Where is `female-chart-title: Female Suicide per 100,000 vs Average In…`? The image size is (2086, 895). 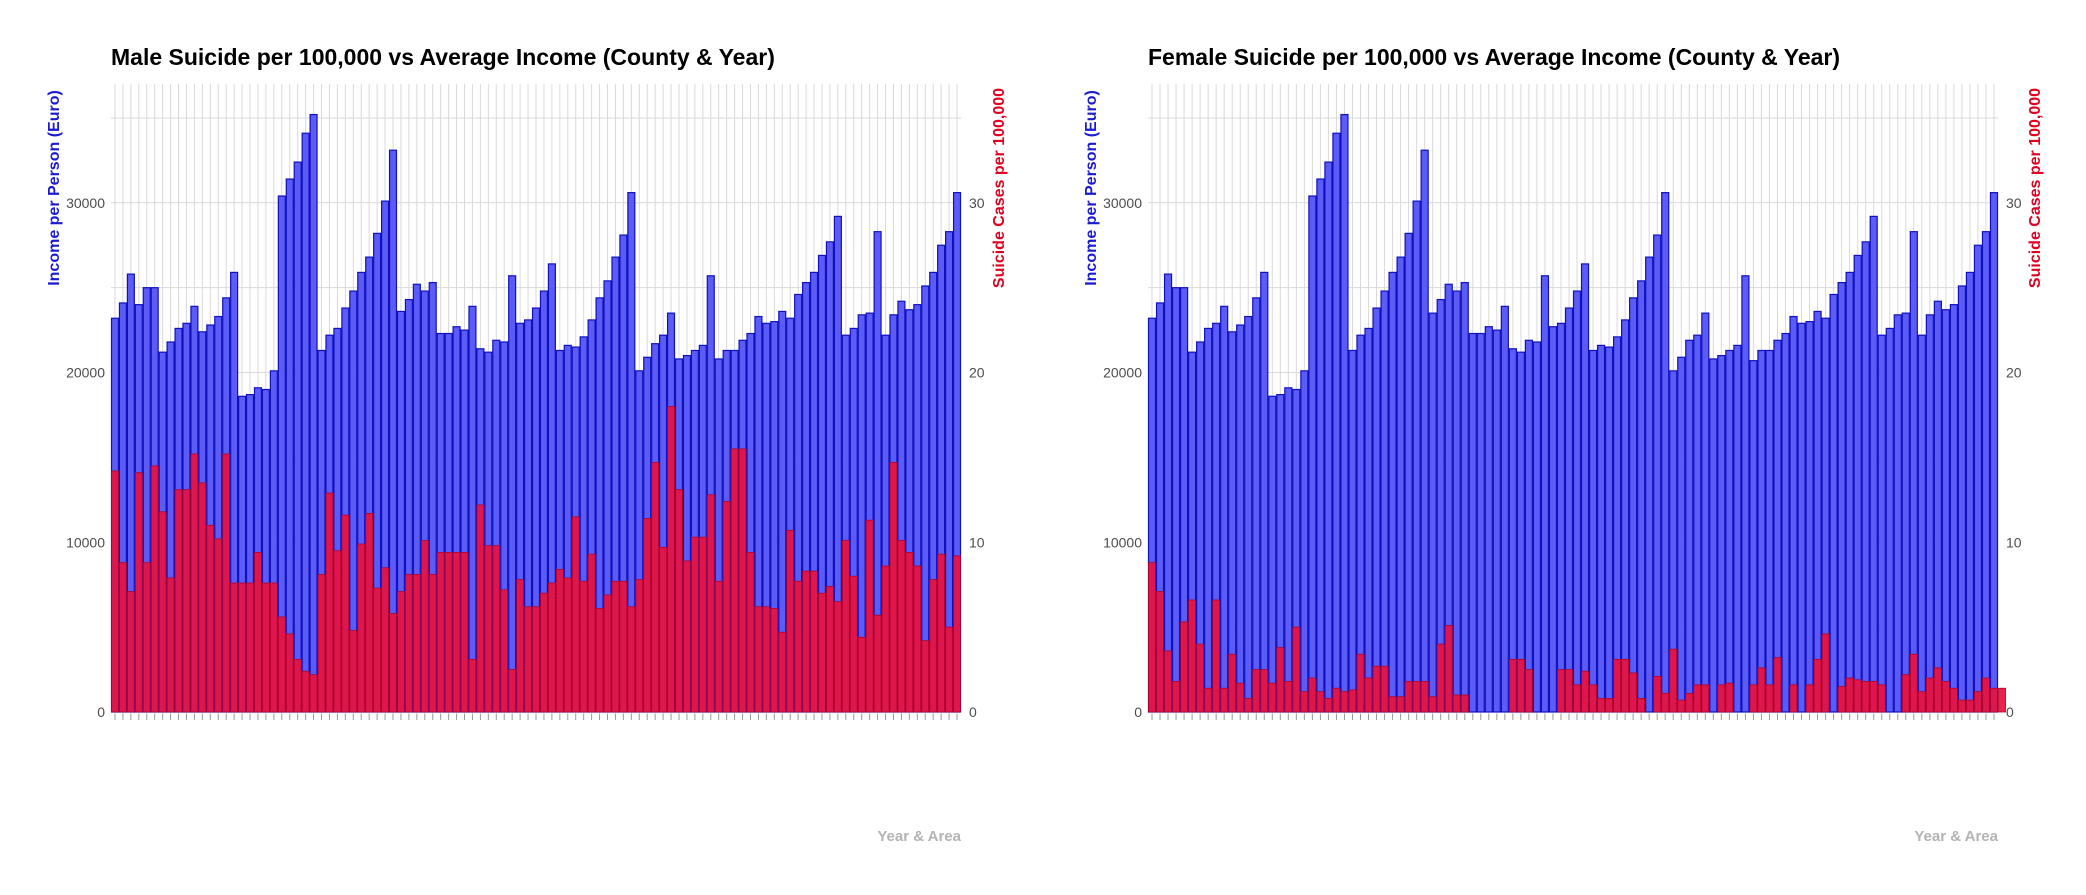
female-chart-title: Female Suicide per 100,000 vs Average In… is located at coordinates (1494, 57).